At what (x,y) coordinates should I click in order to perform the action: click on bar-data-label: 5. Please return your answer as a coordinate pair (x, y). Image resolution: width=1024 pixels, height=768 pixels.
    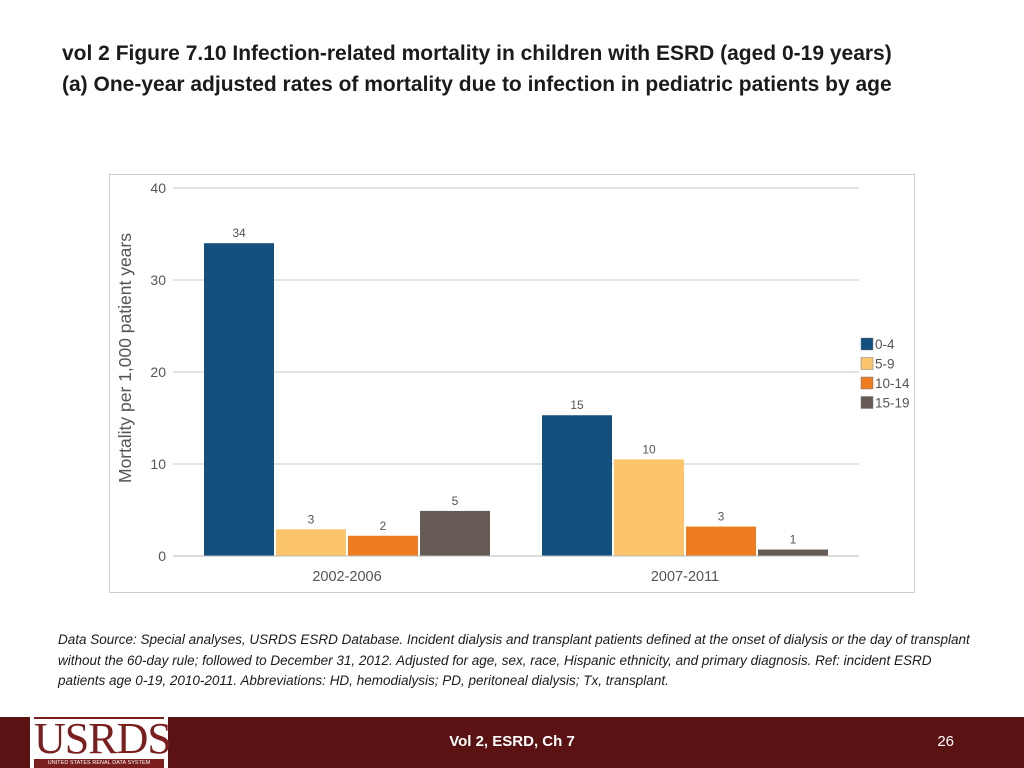
    Looking at the image, I should click on (455, 501).